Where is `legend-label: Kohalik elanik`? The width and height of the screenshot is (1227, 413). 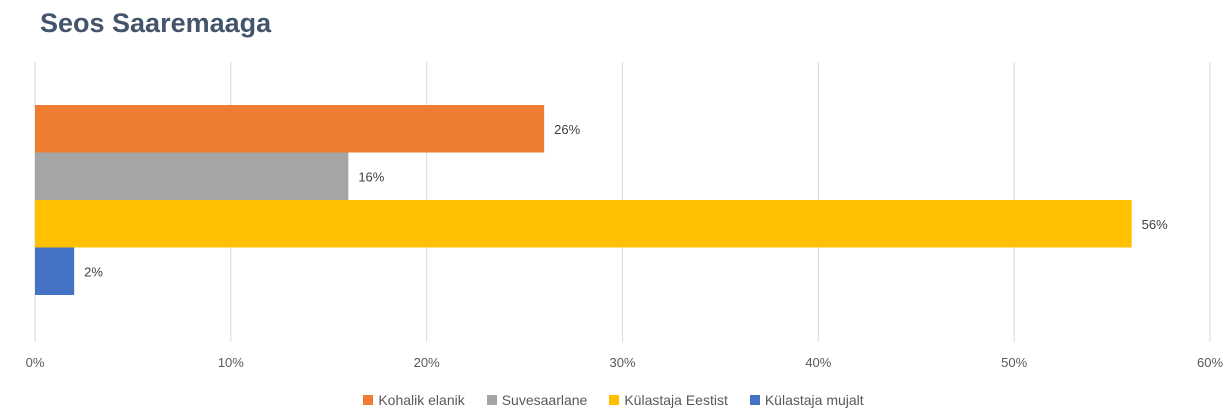 legend-label: Kohalik elanik is located at coordinates (421, 400).